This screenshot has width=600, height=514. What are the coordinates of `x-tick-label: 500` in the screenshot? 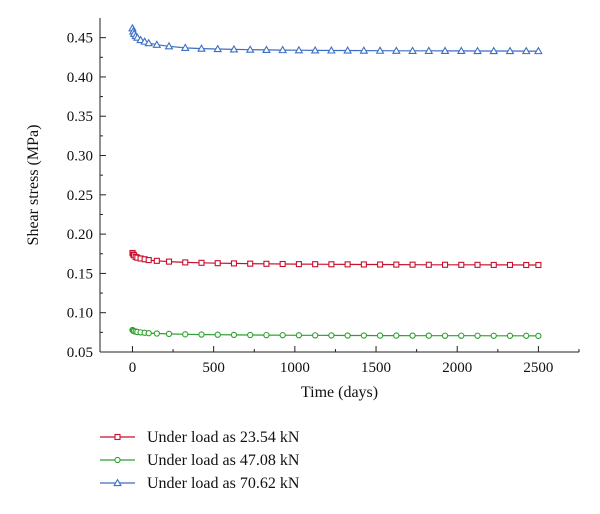 It's located at (213, 368).